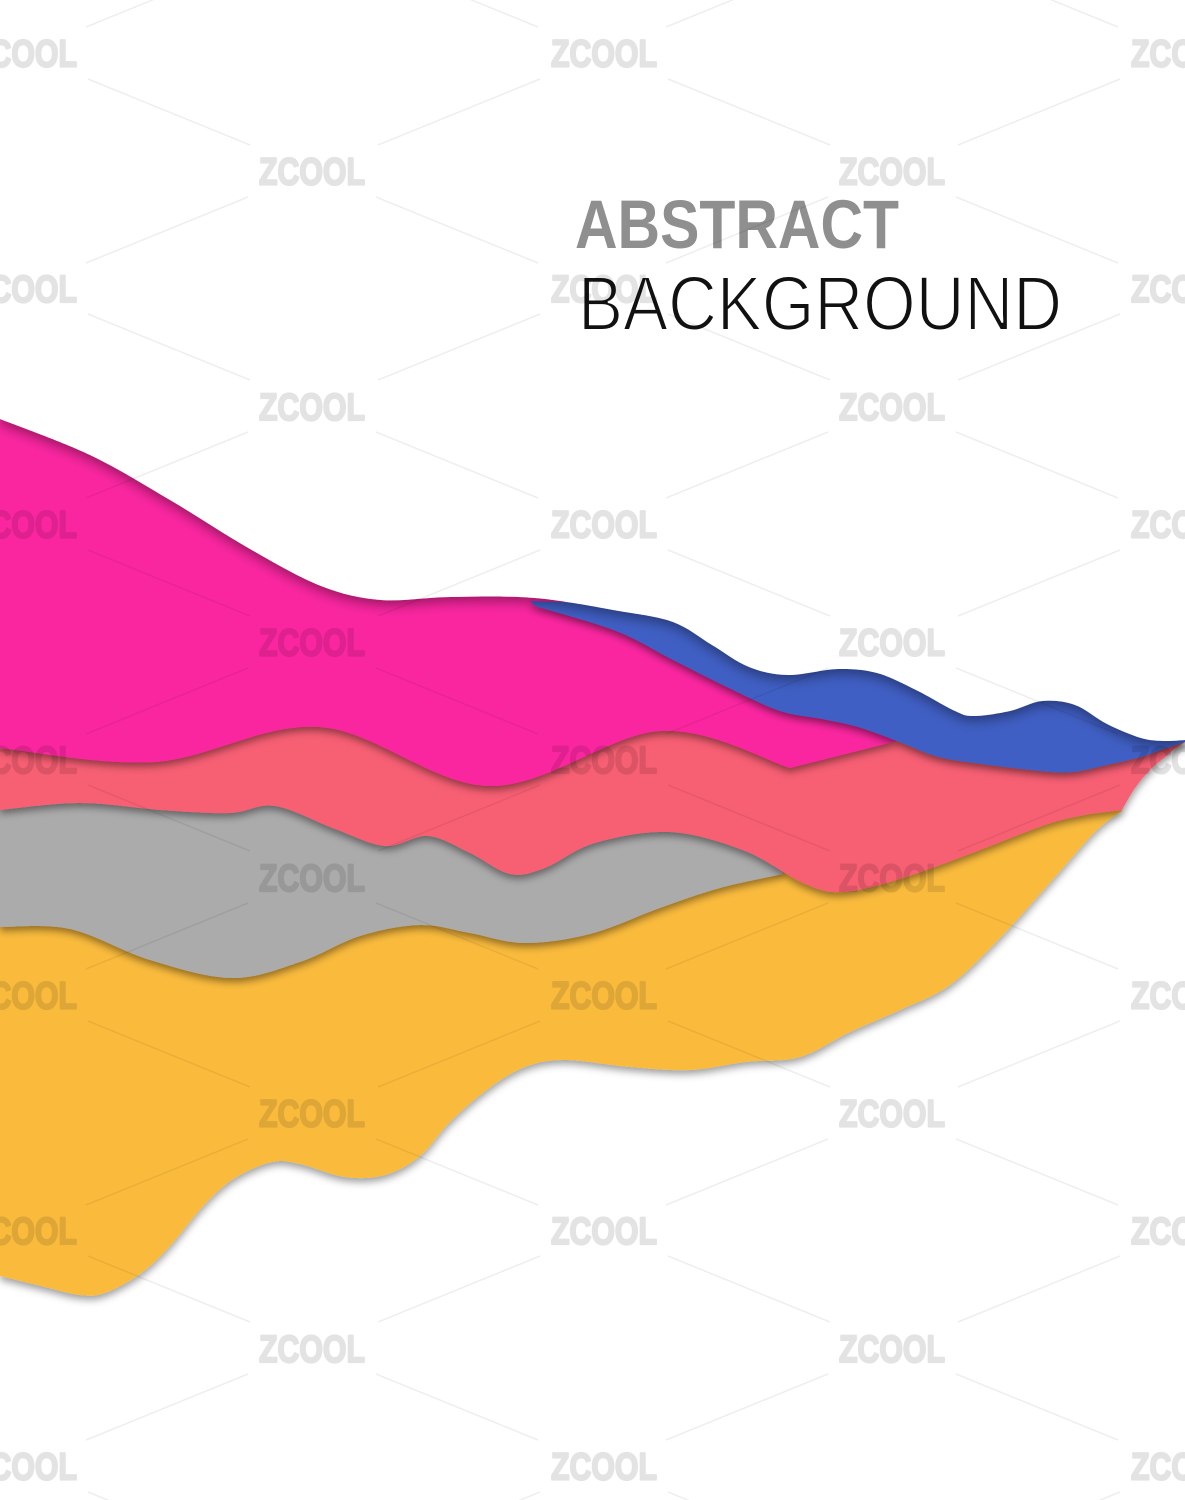 This screenshot has height=1500, width=1185. Describe the element at coordinates (737, 224) in the screenshot. I see `svg-text: ABSTRACT` at that location.